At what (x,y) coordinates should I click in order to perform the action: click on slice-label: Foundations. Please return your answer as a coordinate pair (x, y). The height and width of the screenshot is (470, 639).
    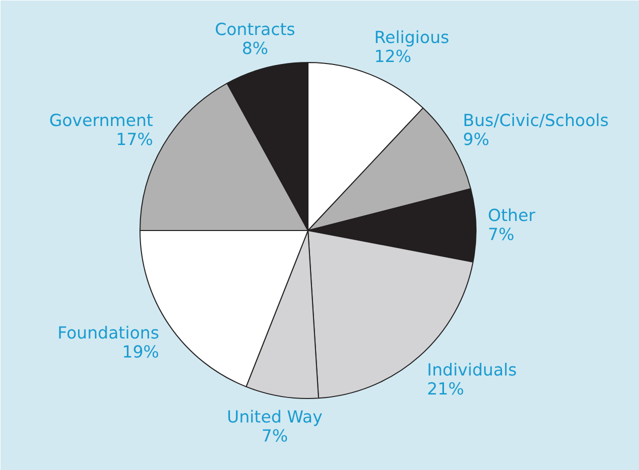
    Looking at the image, I should click on (108, 332).